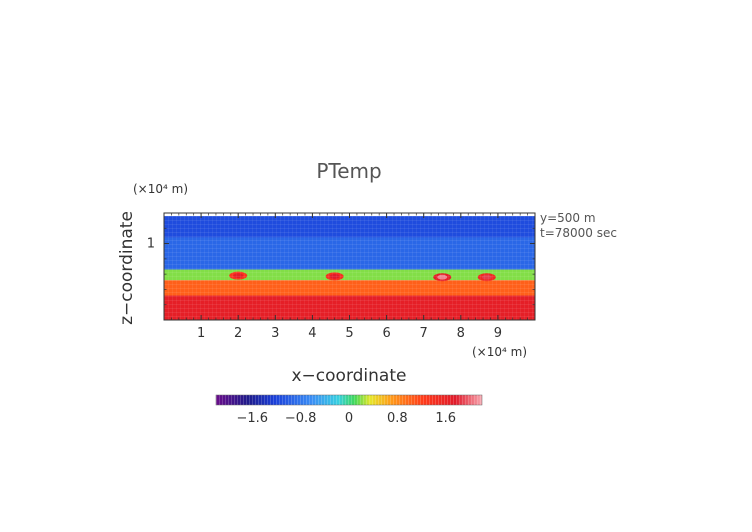  I want to click on x-tick-label: 2, so click(238, 333).